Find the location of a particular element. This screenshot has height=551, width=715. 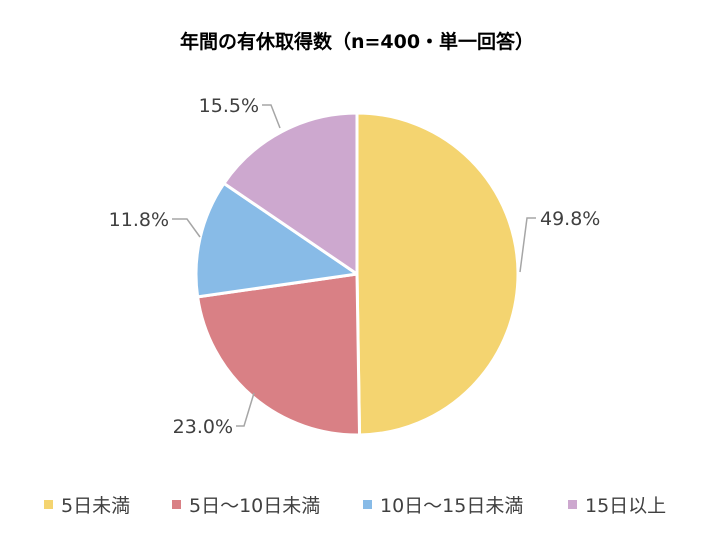

data-label-4: 15.5% is located at coordinates (229, 106).